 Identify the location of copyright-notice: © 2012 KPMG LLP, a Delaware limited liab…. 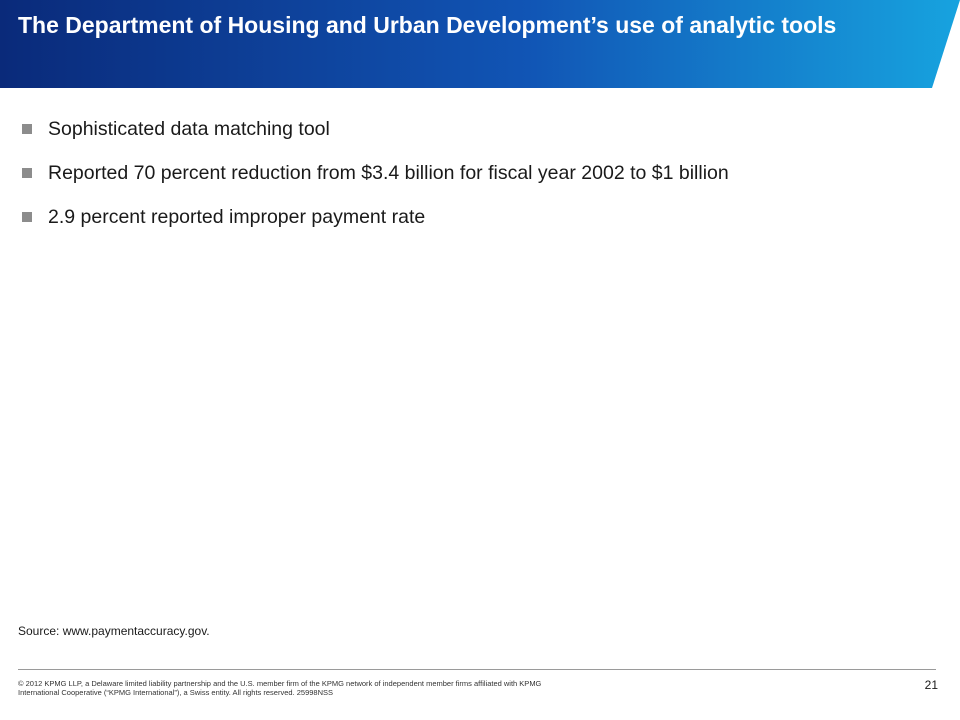
(280, 688).